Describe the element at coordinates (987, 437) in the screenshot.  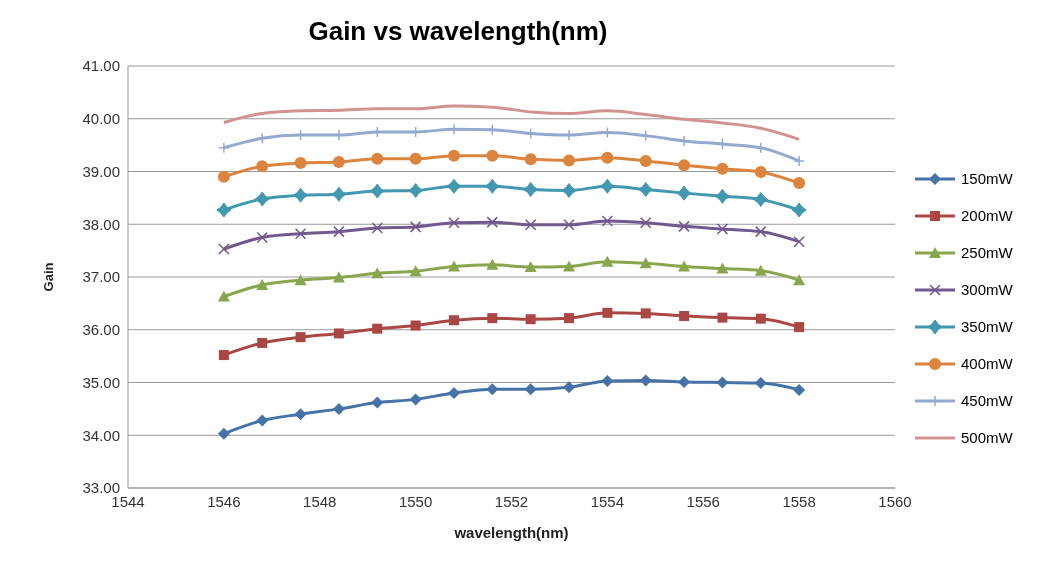
I see `legend-label: 500mW` at that location.